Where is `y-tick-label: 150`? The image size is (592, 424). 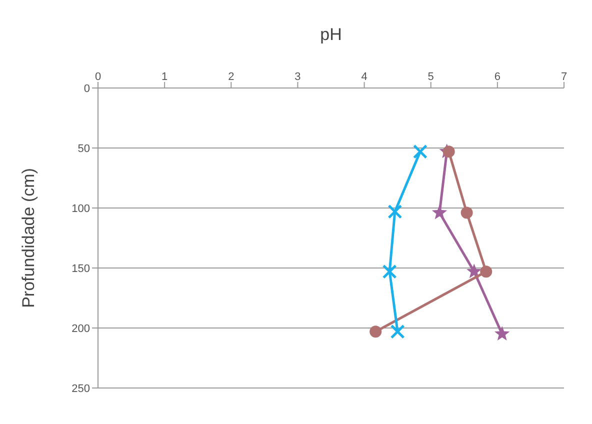
y-tick-label: 150 is located at coordinates (81, 268).